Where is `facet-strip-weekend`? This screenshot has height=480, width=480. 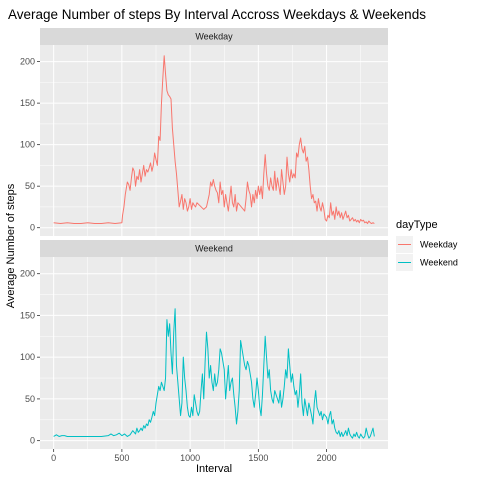 facet-strip-weekend is located at coordinates (214, 248).